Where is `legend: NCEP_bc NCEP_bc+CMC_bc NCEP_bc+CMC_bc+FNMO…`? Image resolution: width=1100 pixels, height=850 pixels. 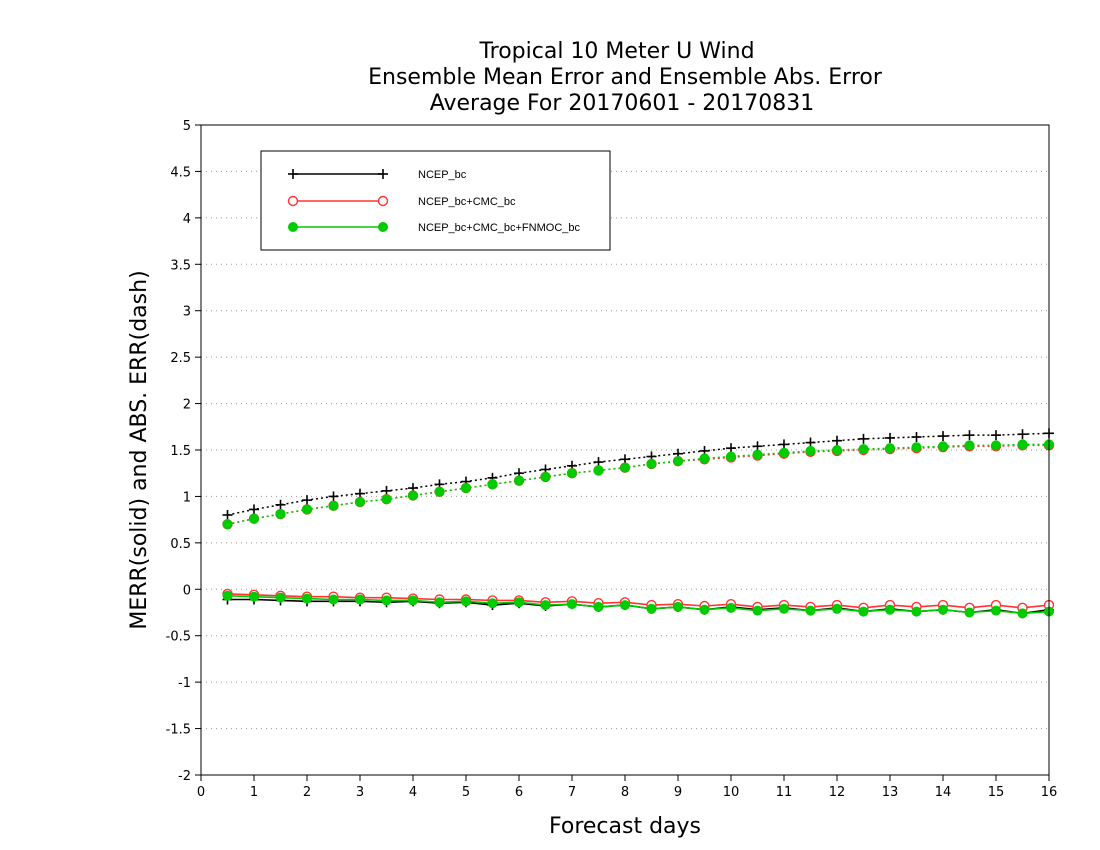 legend: NCEP_bc NCEP_bc+CMC_bc NCEP_bc+CMC_bc+FNMO… is located at coordinates (435, 200).